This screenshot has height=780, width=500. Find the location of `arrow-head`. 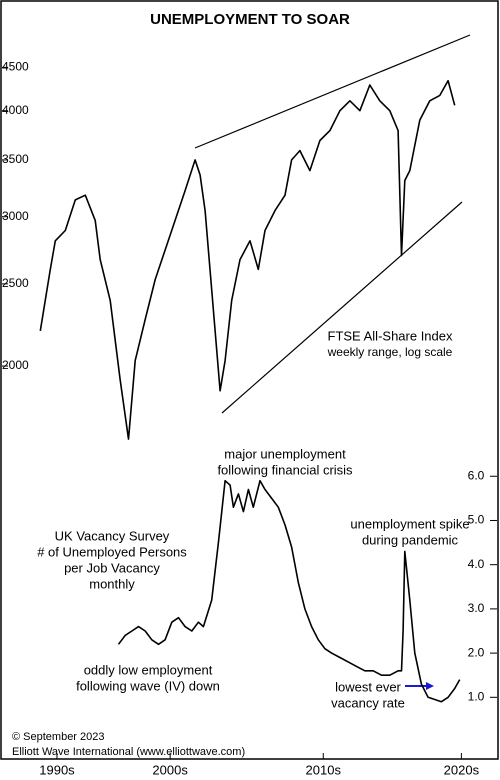

arrow-head is located at coordinates (430, 686).